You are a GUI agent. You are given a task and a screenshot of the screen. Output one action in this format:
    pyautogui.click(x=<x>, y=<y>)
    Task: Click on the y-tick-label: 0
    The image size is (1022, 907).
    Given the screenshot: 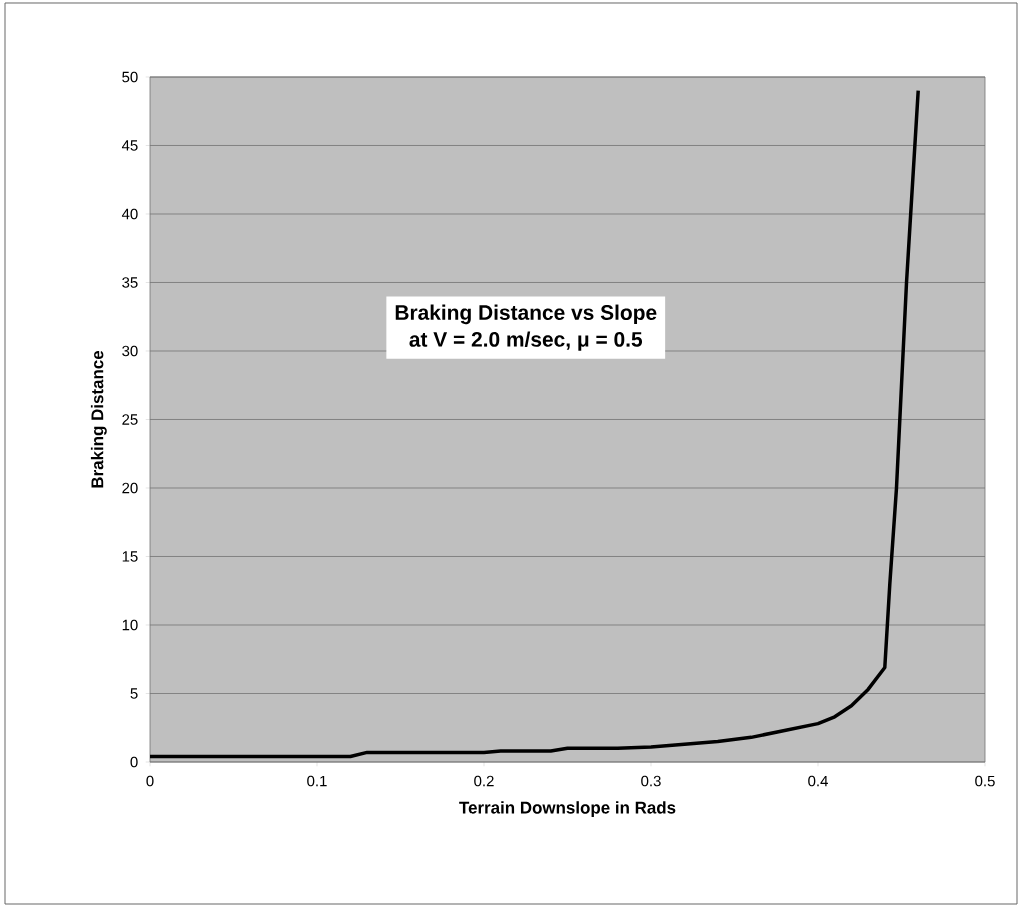 What is the action you would take?
    pyautogui.click(x=134, y=762)
    